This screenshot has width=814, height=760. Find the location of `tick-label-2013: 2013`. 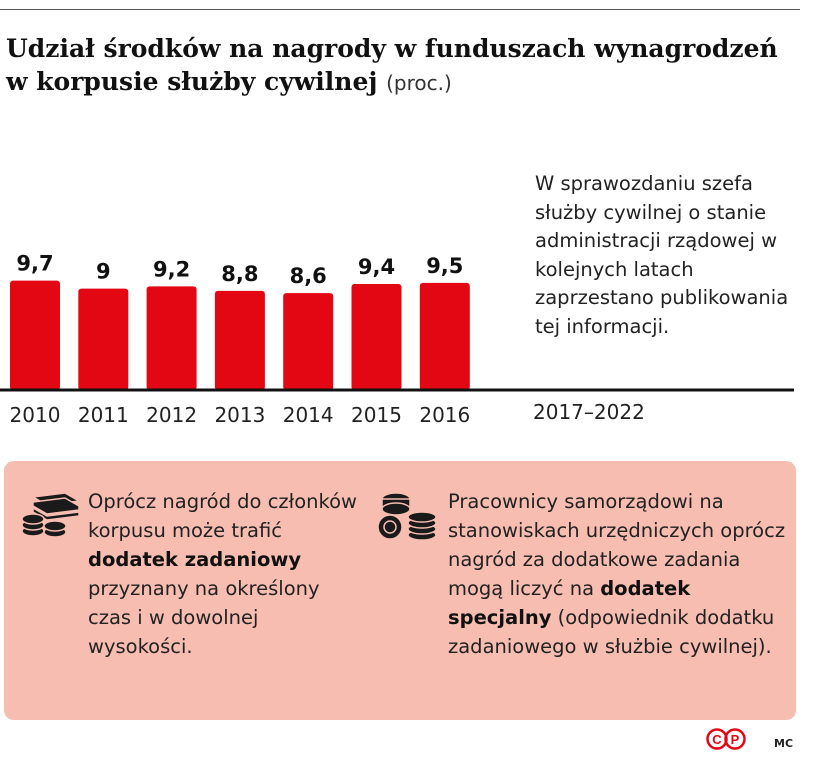

tick-label-2013: 2013 is located at coordinates (239, 415).